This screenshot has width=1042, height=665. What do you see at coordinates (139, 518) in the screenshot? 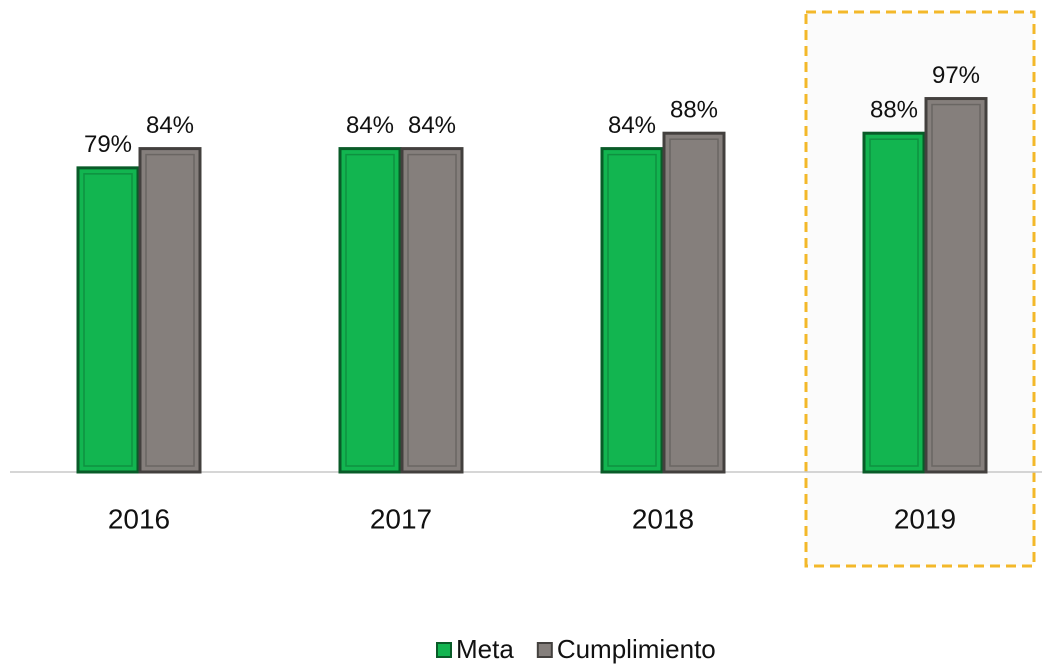
I see `x-tick-label: 2016` at bounding box center [139, 518].